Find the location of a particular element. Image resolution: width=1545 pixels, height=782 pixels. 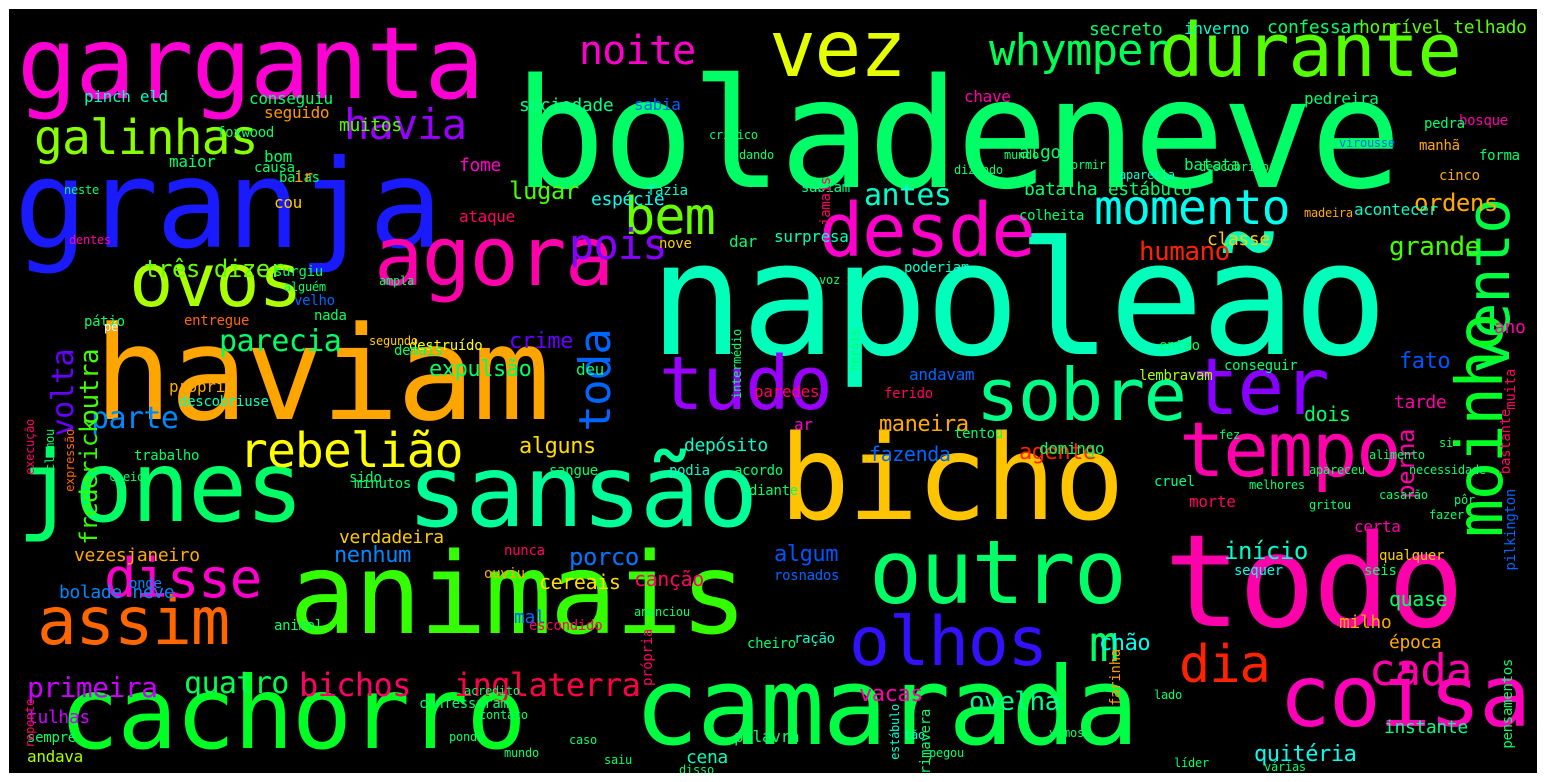

cloud-word: depósito is located at coordinates (726, 445).